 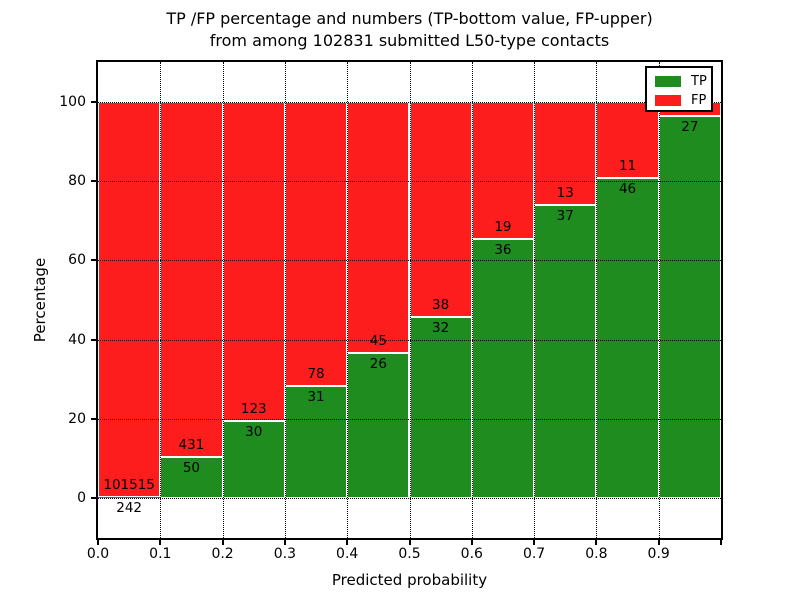 What do you see at coordinates (596, 554) in the screenshot?
I see `x-tick-label: 0.8` at bounding box center [596, 554].